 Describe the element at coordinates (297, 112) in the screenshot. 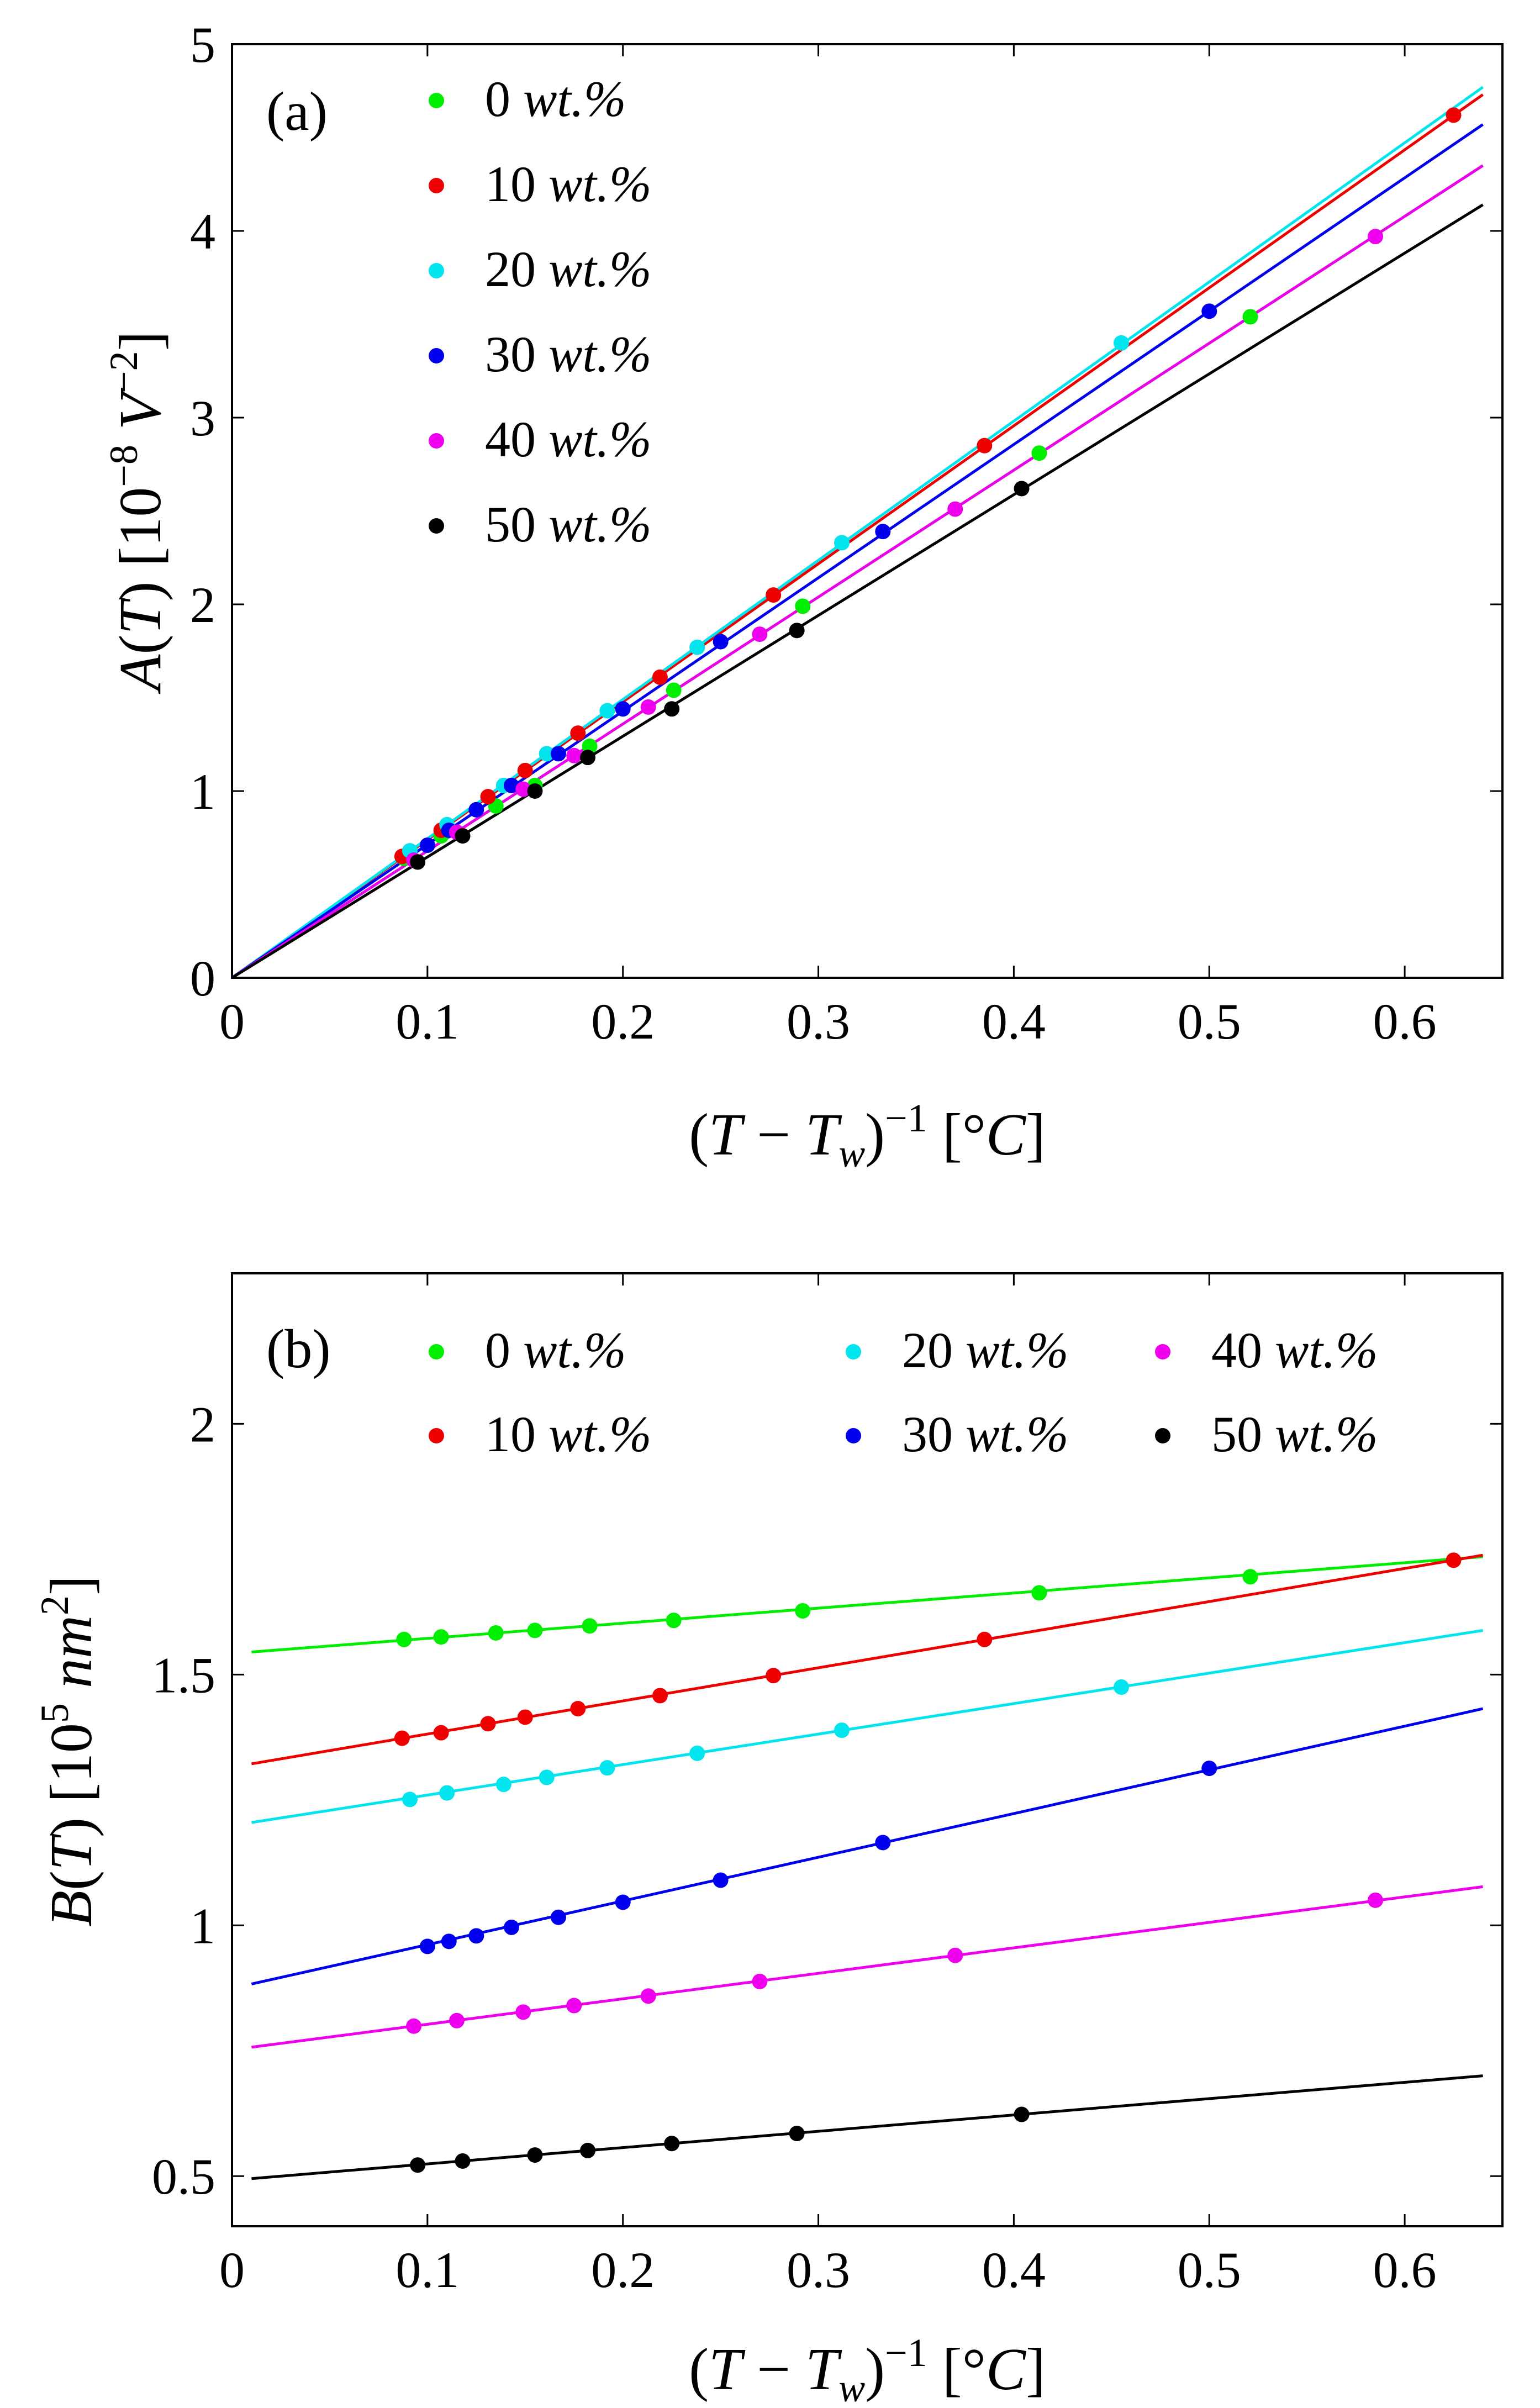

I see `panel-label: (a)` at that location.